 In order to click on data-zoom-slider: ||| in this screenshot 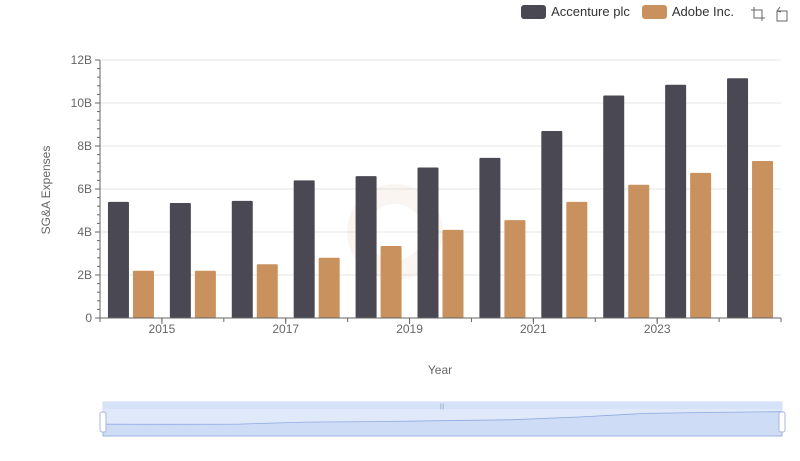, I will do `click(442, 419)`.